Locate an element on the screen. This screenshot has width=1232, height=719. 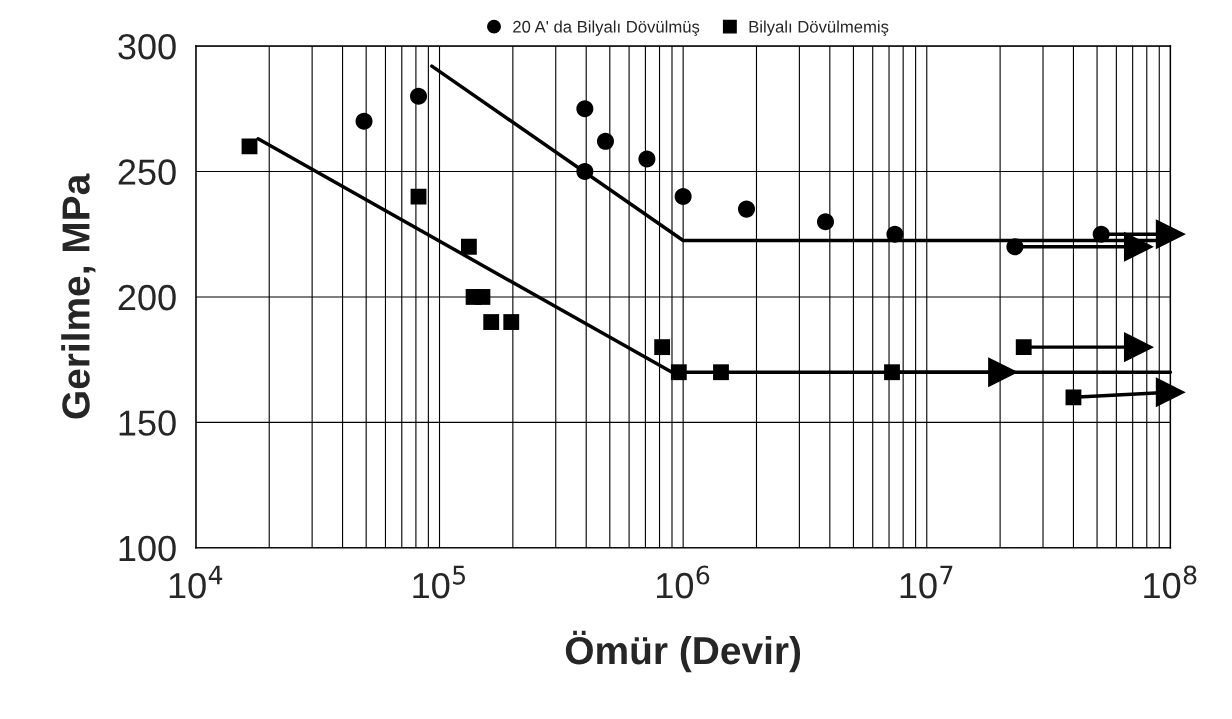
x-tick-label: 10$^{4}$ is located at coordinates (196, 582).